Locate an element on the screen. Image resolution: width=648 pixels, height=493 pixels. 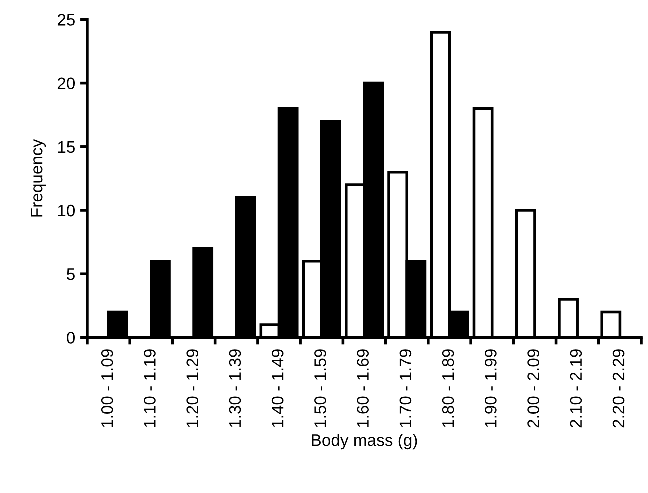
y-tick-label: 0 is located at coordinates (71, 338).